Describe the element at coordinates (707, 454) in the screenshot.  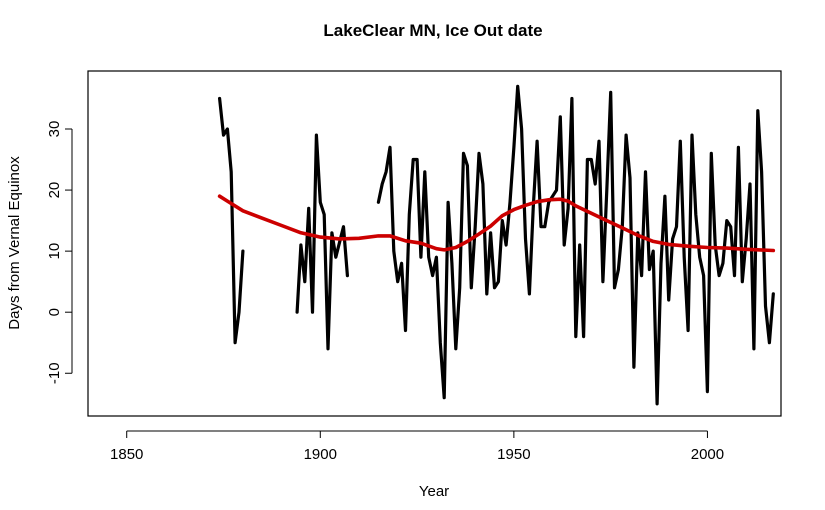
I see `x-tick-label: 2000` at that location.